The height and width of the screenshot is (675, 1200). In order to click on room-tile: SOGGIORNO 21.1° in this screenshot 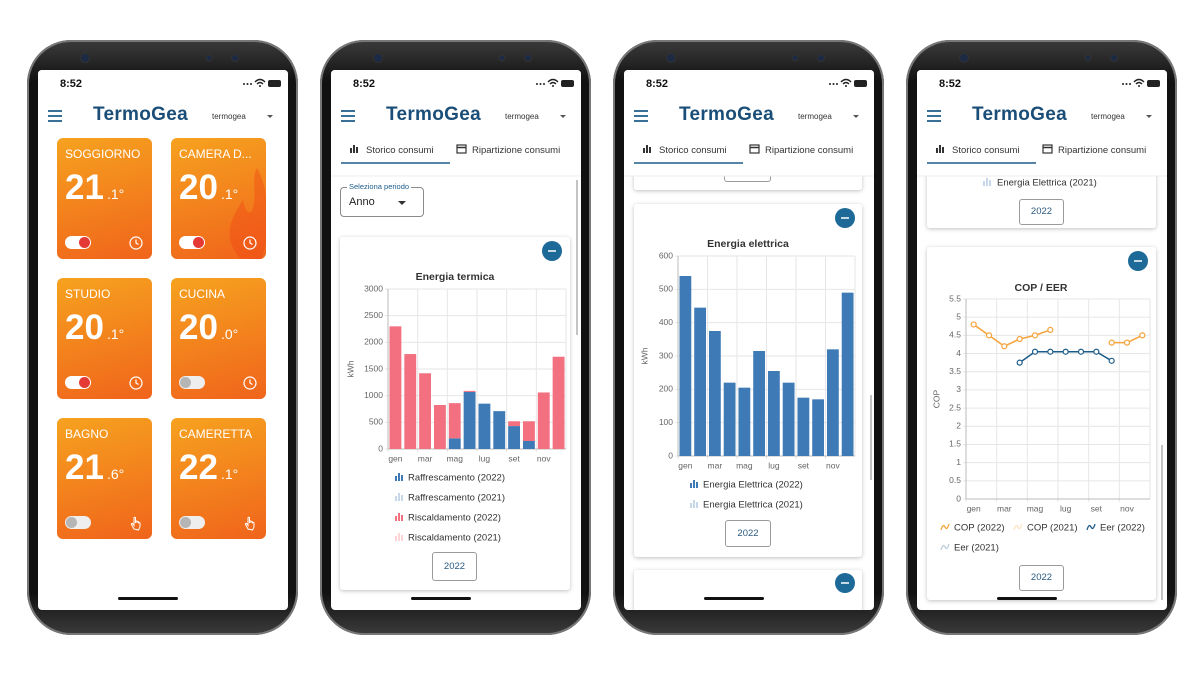, I will do `click(104, 198)`.